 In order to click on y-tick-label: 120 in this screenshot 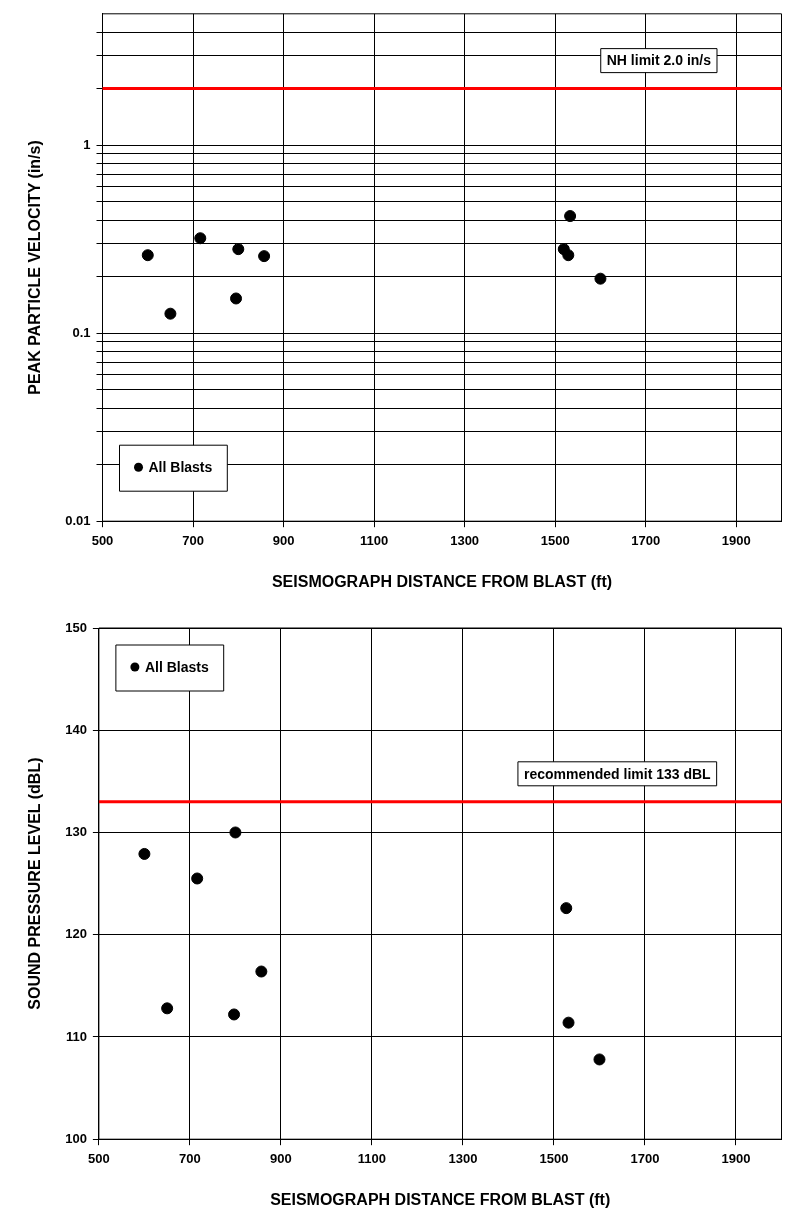, I will do `click(76, 934)`.